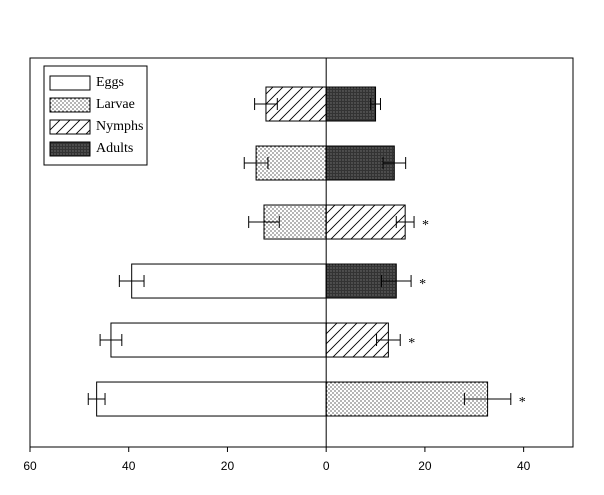 This screenshot has width=604, height=495. Describe the element at coordinates (119, 126) in the screenshot. I see `legend-label: Nymphs` at that location.